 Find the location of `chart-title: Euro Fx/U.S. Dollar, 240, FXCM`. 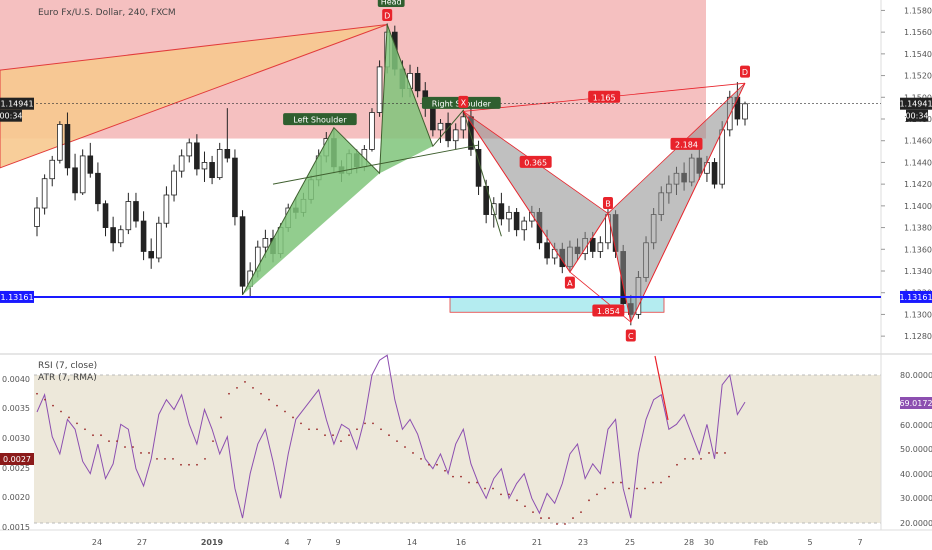

chart-title: Euro Fx/U.S. Dollar, 240, FXCM is located at coordinates (107, 13).